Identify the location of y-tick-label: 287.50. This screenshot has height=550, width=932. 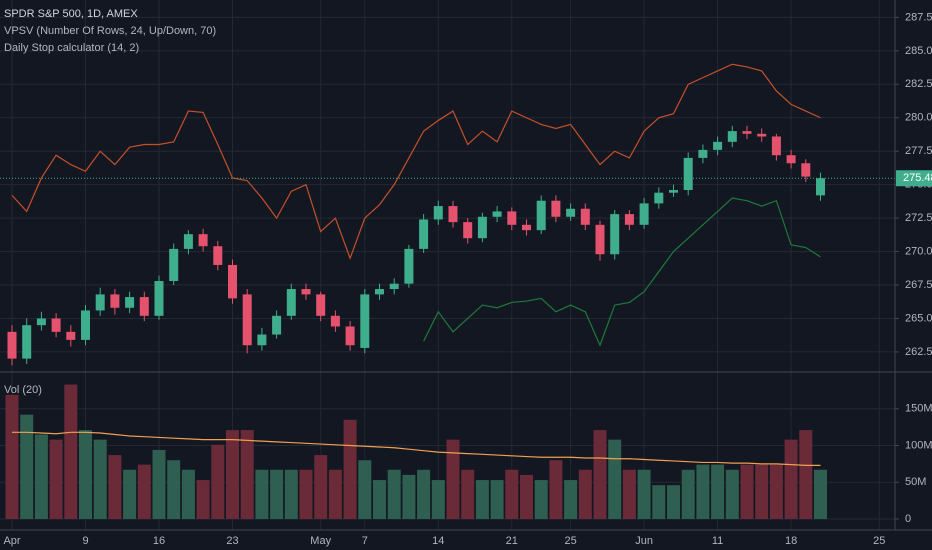
(918, 17).